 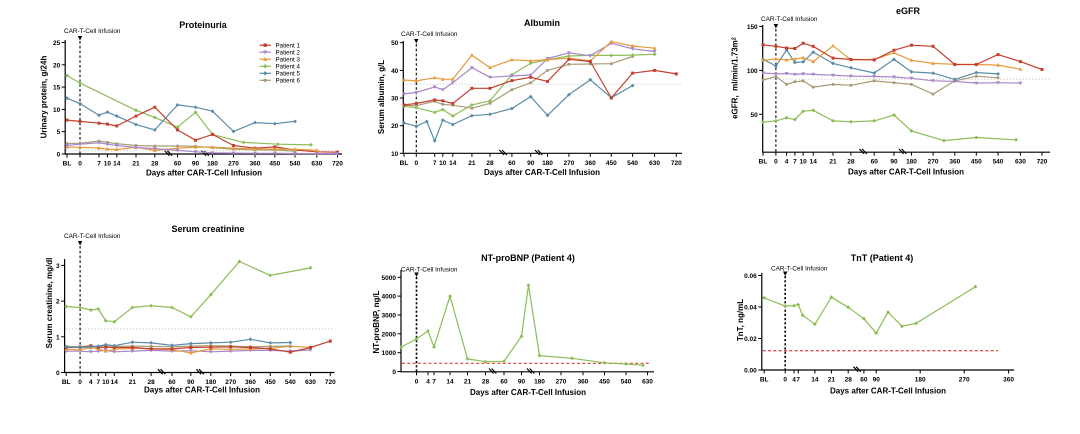 What do you see at coordinates (58, 337) in the screenshot?
I see `svg-text: 1` at bounding box center [58, 337].